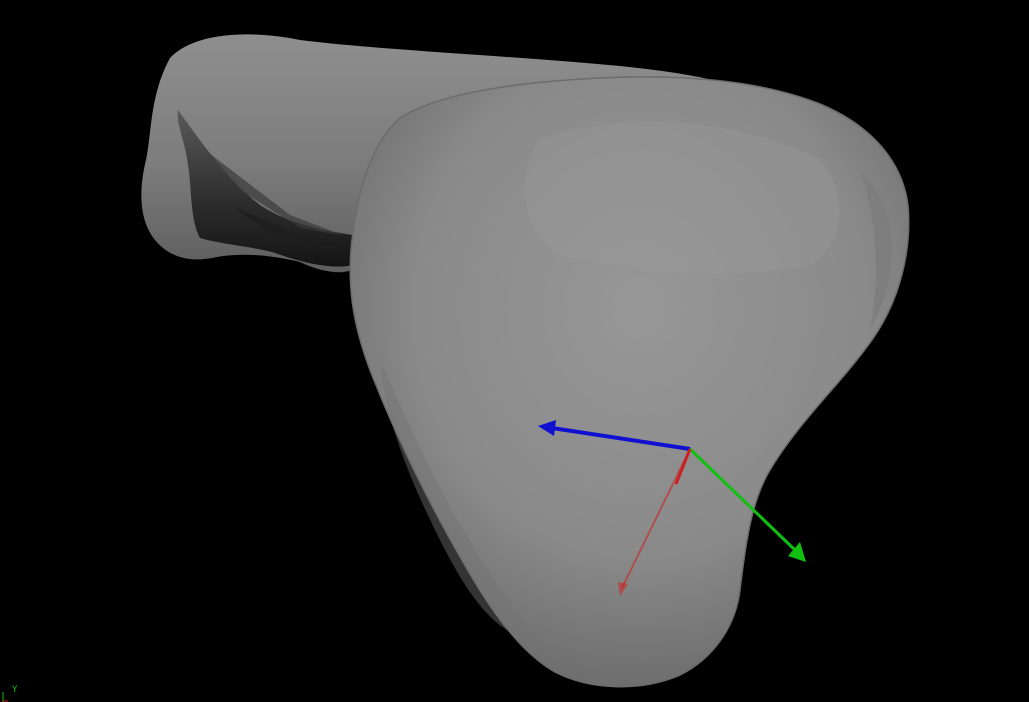 This screenshot has width=1029, height=702. Describe the element at coordinates (797, 552) in the screenshot. I see `y-axis-arrowhead` at that location.